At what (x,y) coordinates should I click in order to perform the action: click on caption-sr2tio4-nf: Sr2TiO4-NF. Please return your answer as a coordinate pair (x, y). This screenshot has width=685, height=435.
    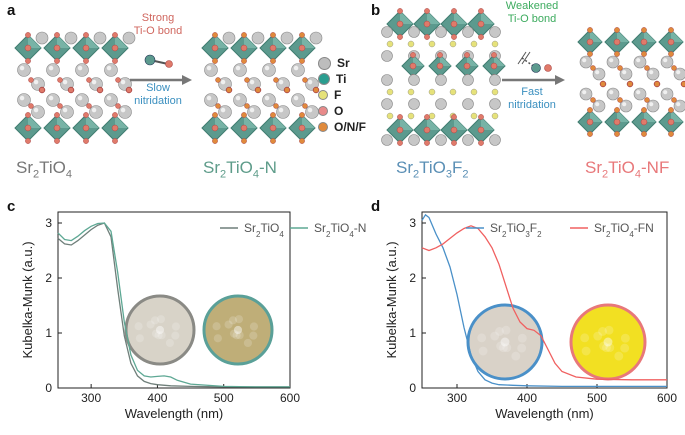
    Looking at the image, I should click on (627, 169).